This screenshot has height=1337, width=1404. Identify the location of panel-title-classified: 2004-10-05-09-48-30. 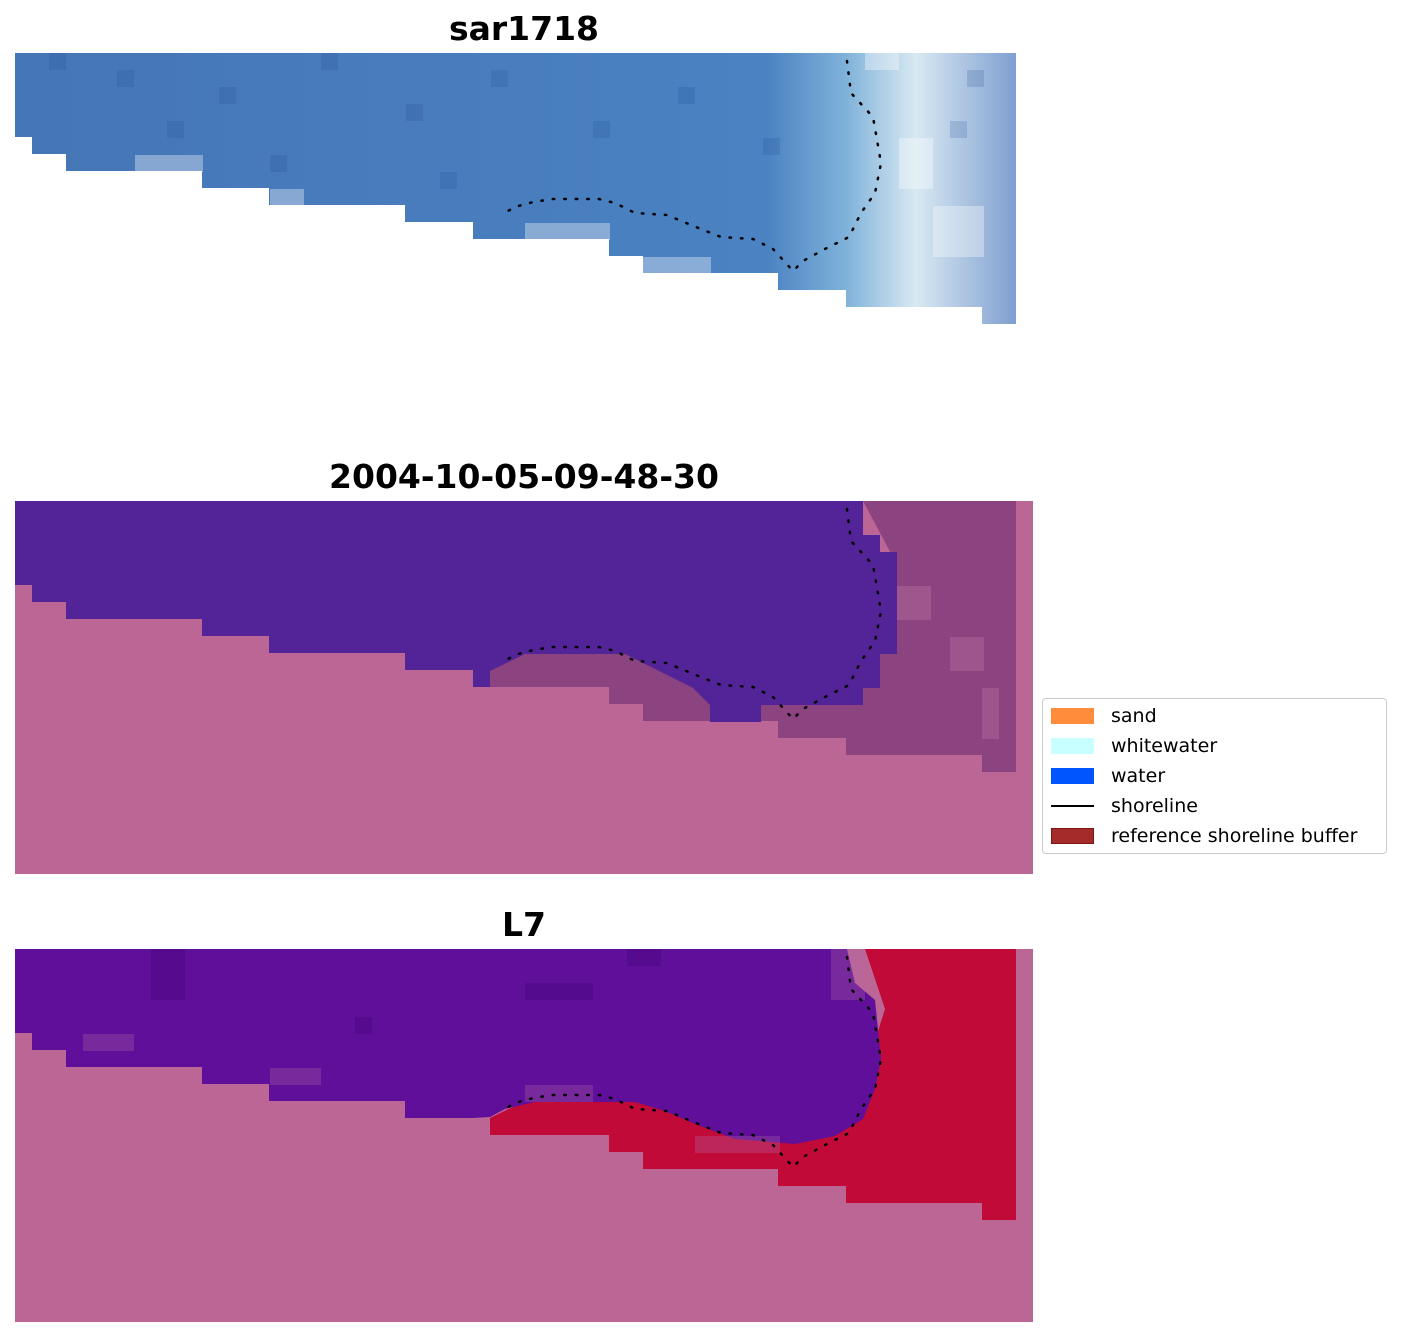
(524, 476).